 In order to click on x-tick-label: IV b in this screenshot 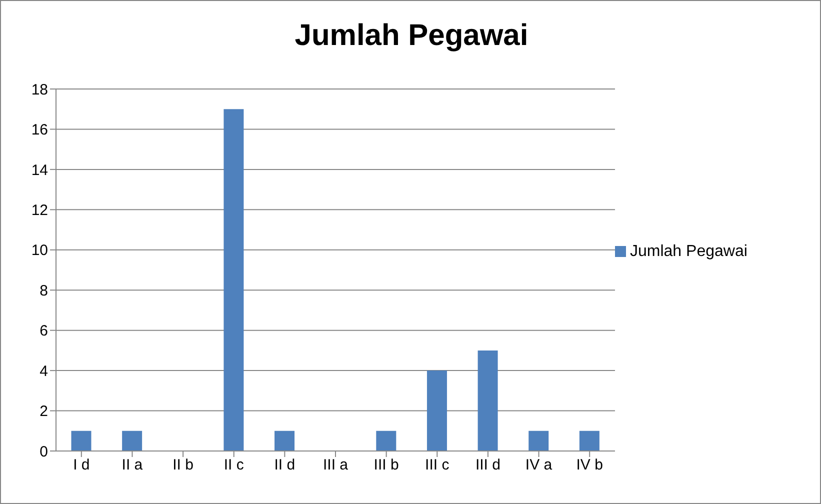, I will do `click(589, 465)`.